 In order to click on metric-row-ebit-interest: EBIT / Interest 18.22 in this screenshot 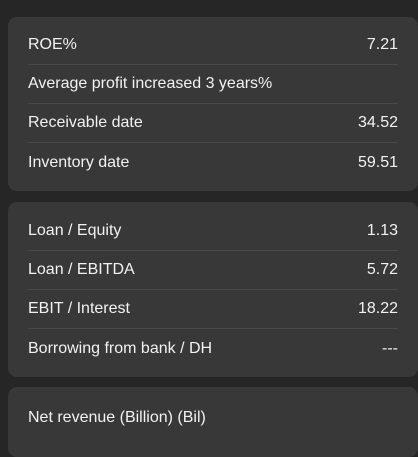, I will do `click(213, 309)`.